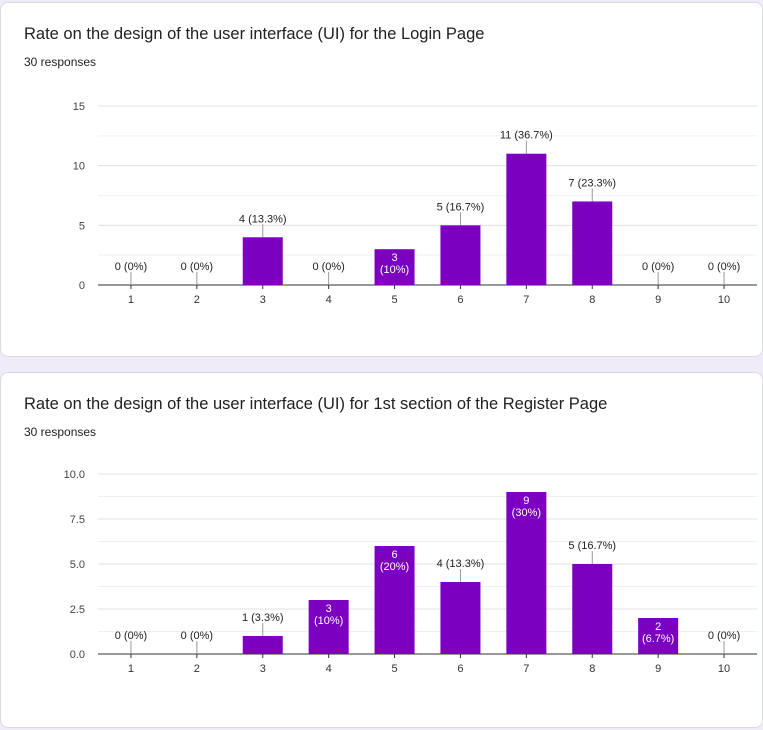  I want to click on y-tick-label: 7.5, so click(77, 520).